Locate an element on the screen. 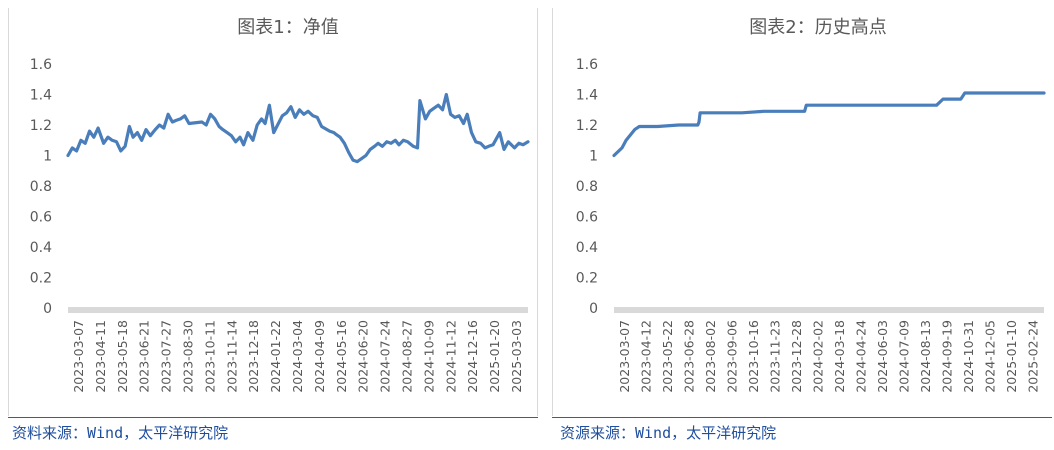 This screenshot has width=1054, height=450. x-tick-label: 2024-04-09 is located at coordinates (319, 356).